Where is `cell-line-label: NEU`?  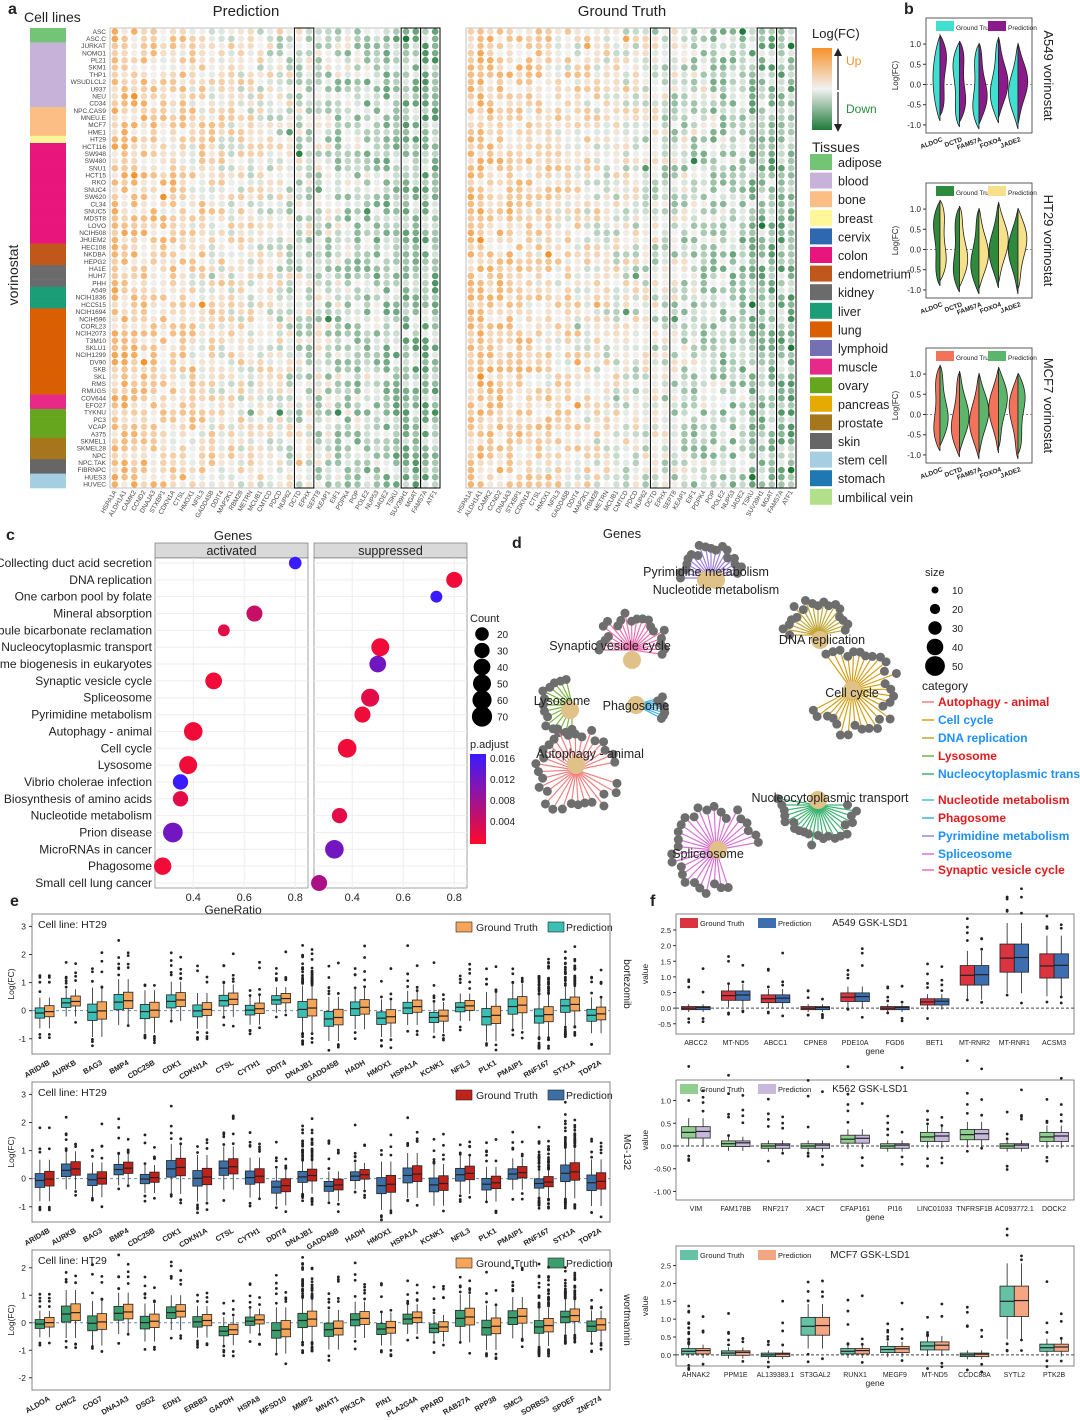
cell-line-label: NEU is located at coordinates (99, 96).